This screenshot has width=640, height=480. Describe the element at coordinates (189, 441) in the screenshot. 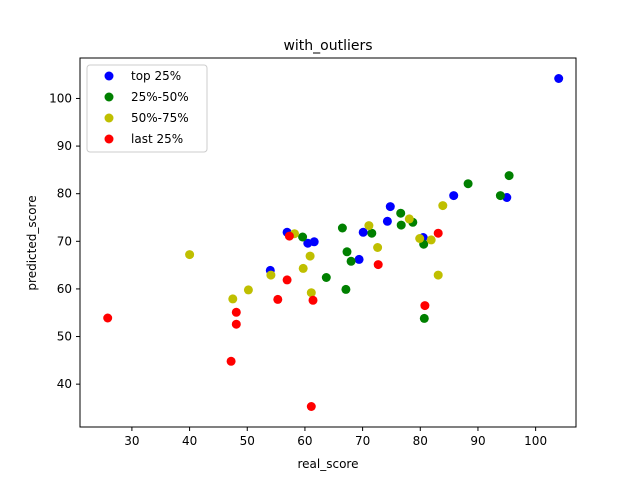

I see `x-tick-label: 40` at that location.